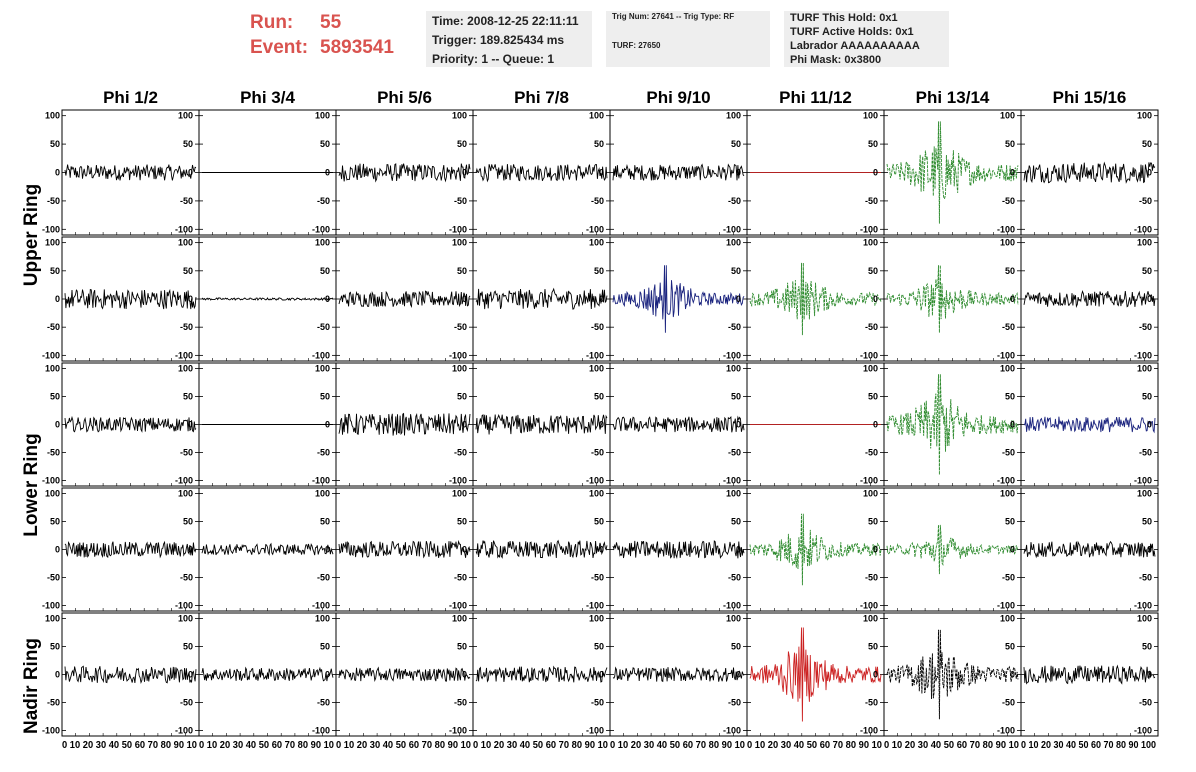 The width and height of the screenshot is (1196, 772). I want to click on waveform-panel-r3-c0: 100 100 50 50 0 0 -50 -50 -100 -100, so click(121, 549).